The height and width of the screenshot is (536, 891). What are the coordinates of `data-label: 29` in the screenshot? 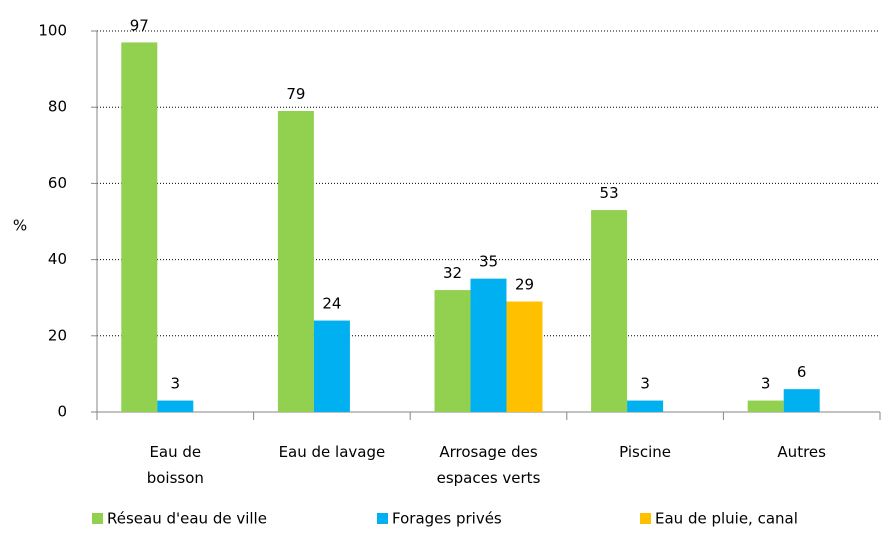 It's located at (524, 285).